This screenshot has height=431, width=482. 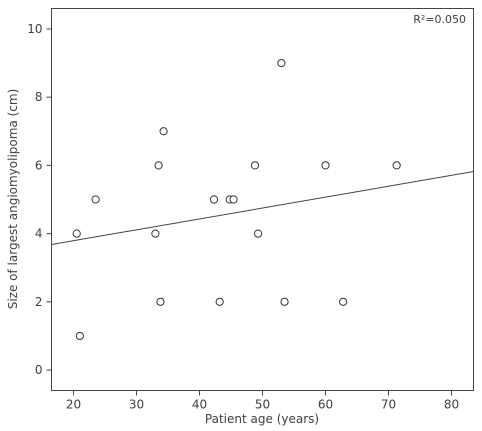 I want to click on x-tick-label: 50, so click(x=262, y=405).